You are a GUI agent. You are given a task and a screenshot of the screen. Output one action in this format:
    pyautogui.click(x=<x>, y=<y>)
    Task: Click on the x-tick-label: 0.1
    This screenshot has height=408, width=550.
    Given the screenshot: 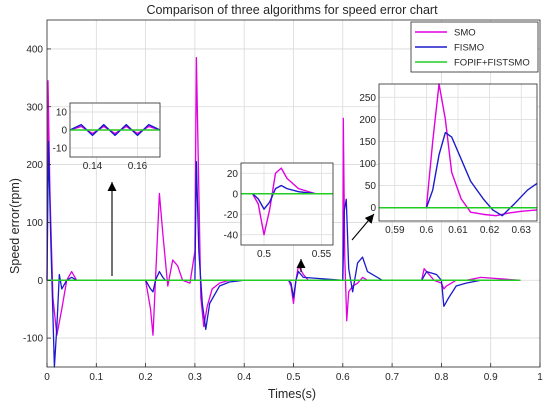 What is the action you would take?
    pyautogui.click(x=96, y=377)
    